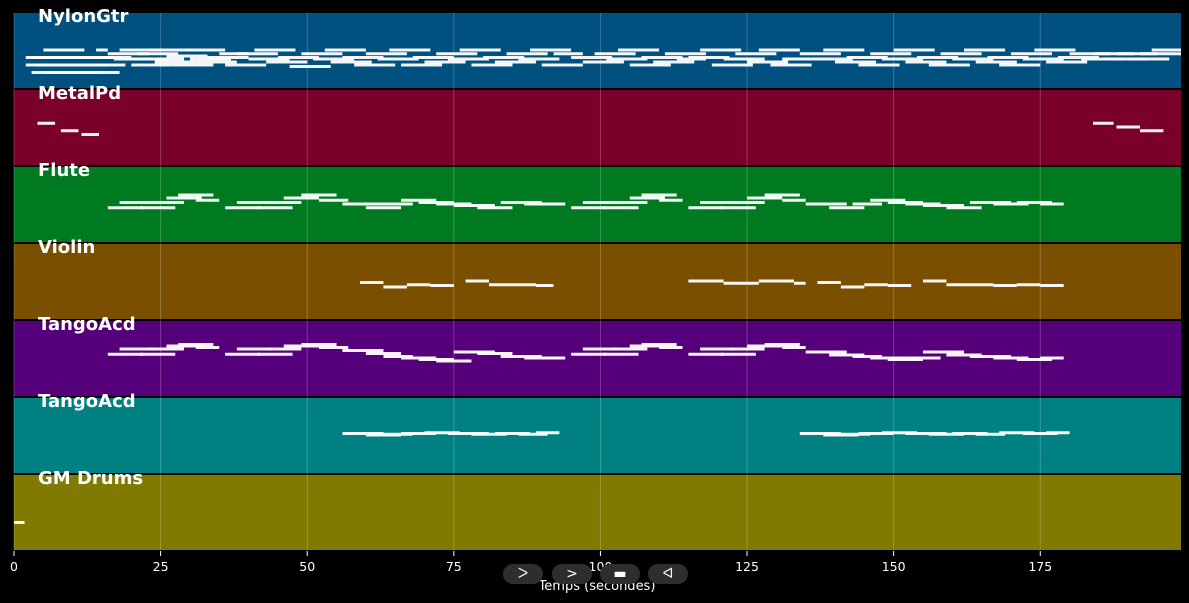  What do you see at coordinates (620, 574) in the screenshot?
I see `stop-button: ▬` at bounding box center [620, 574].